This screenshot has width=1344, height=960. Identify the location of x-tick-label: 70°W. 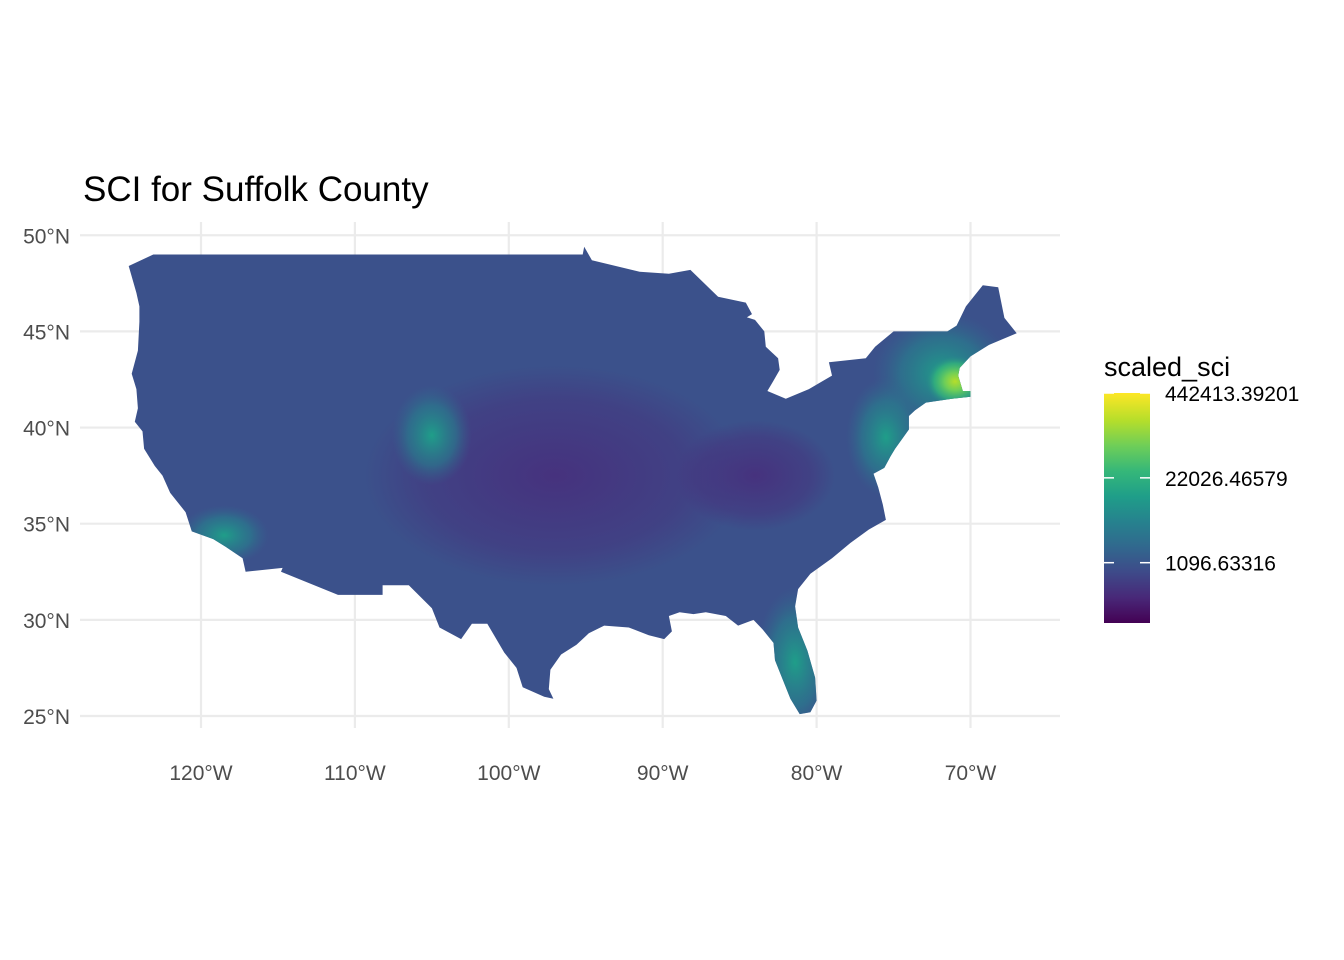
(971, 773).